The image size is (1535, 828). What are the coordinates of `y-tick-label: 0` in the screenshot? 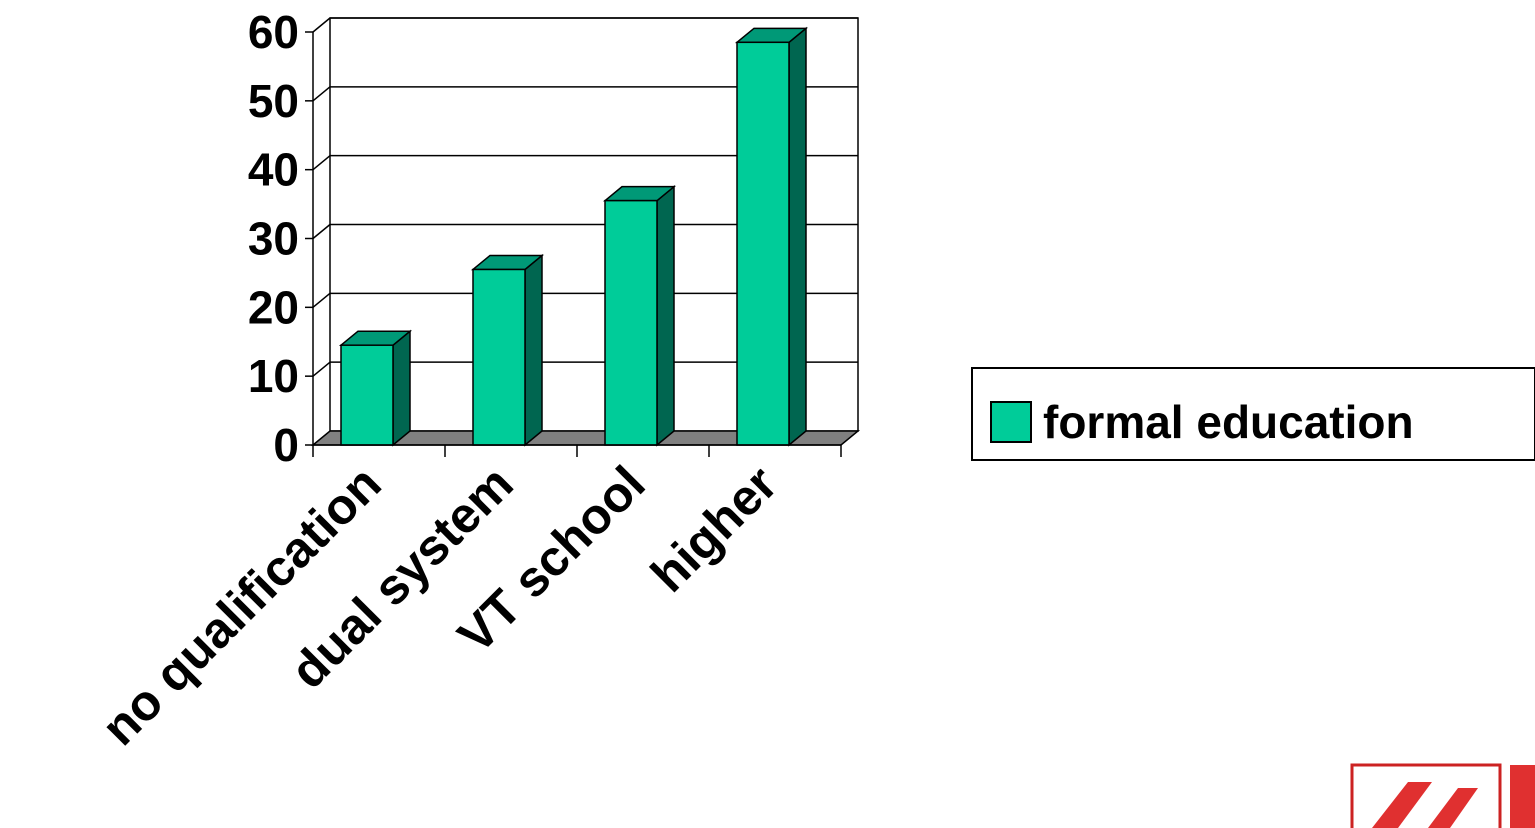 It's located at (286, 445).